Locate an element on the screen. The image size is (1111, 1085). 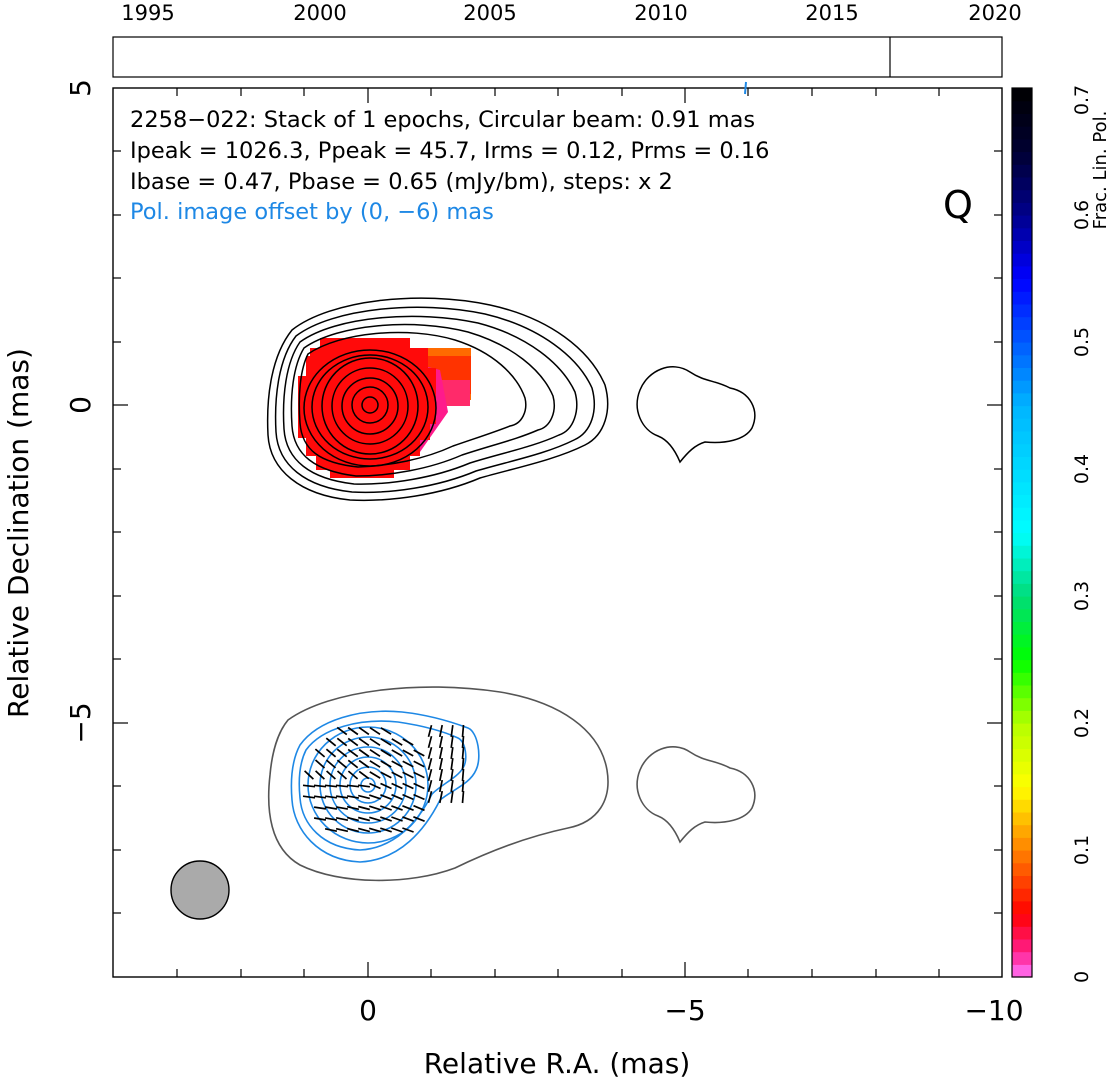
timeline-label-2000: 2000 is located at coordinates (319, 13).